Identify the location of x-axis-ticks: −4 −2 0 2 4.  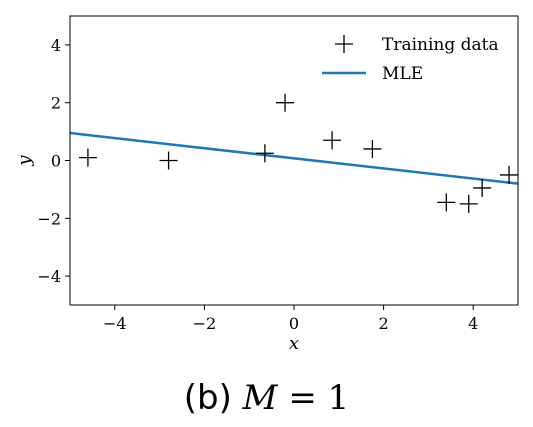
(290, 319).